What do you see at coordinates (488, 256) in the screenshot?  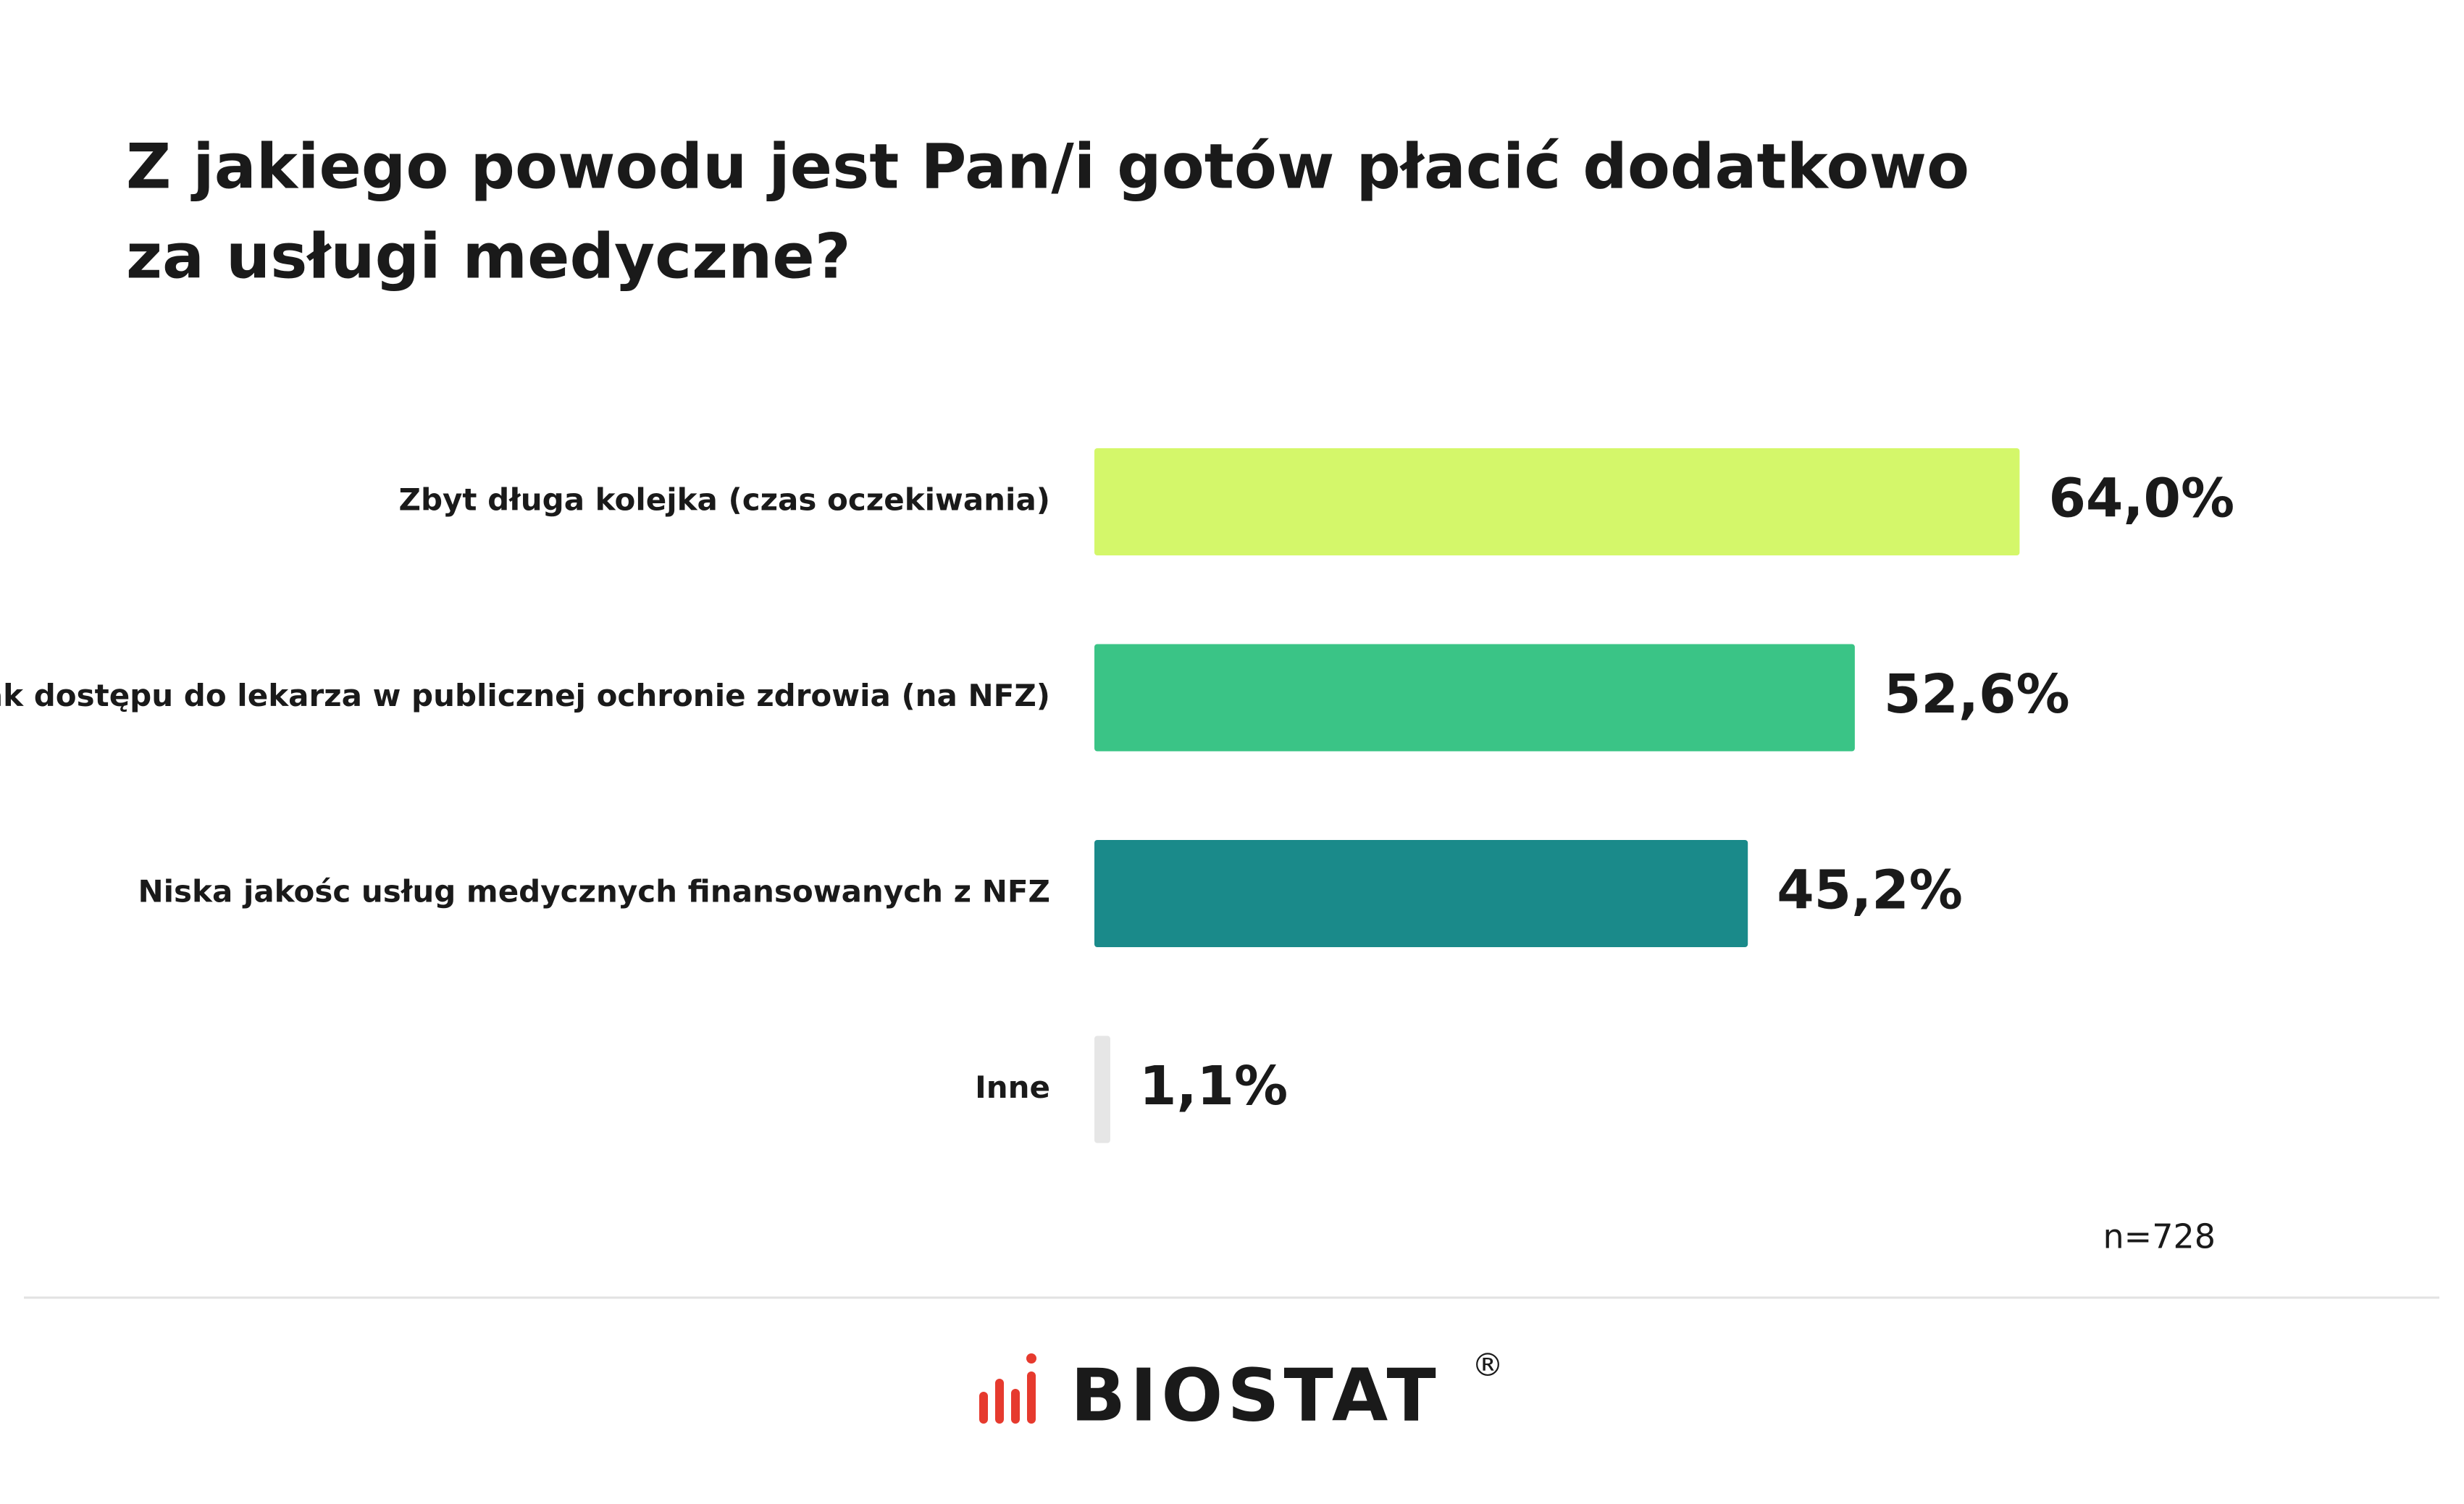 I see `chart-title: za usługi medyczne?` at bounding box center [488, 256].